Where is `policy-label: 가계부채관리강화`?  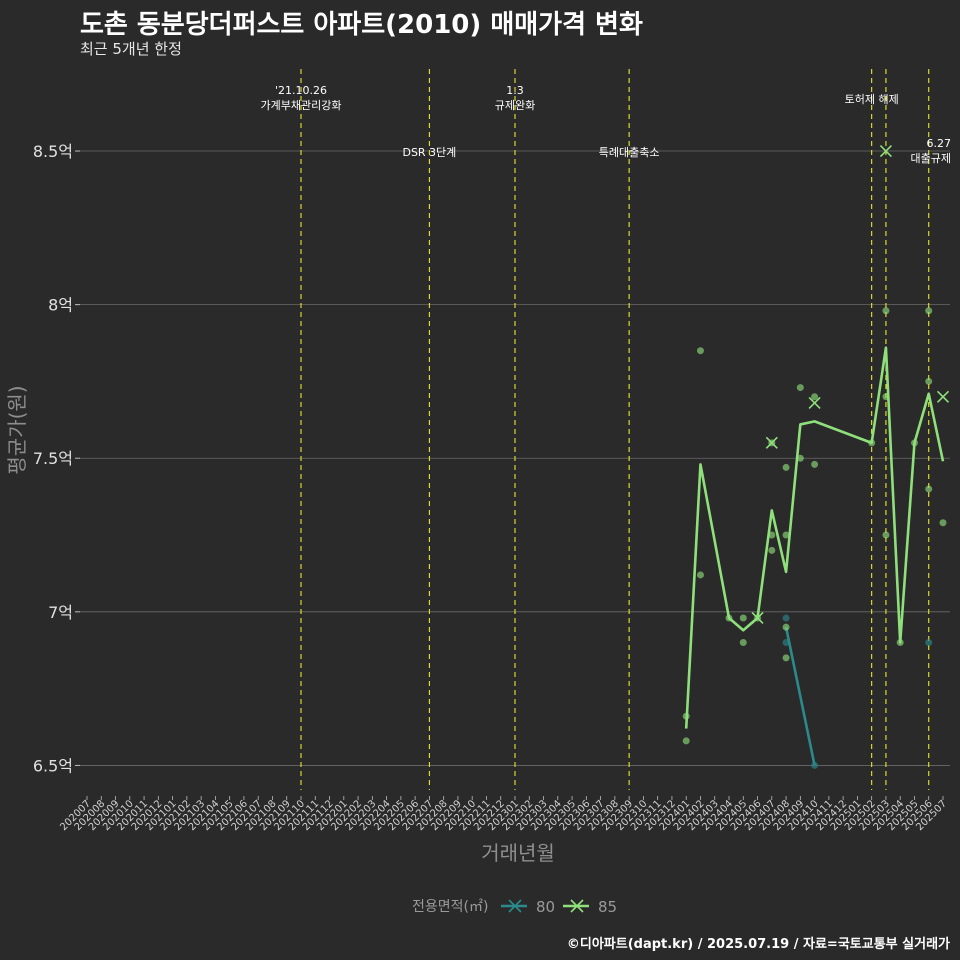 policy-label: 가계부채관리강화 is located at coordinates (301, 105).